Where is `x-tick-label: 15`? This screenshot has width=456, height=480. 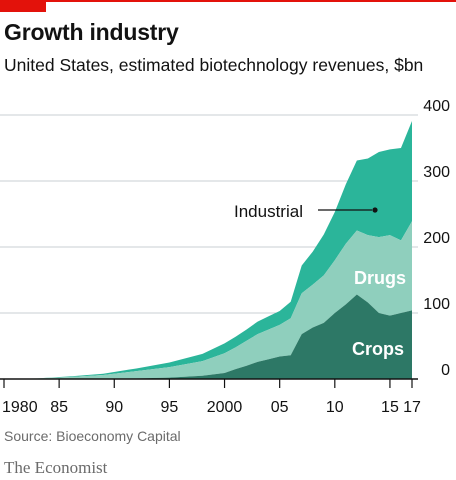 x-tick-label: 15 is located at coordinates (390, 407).